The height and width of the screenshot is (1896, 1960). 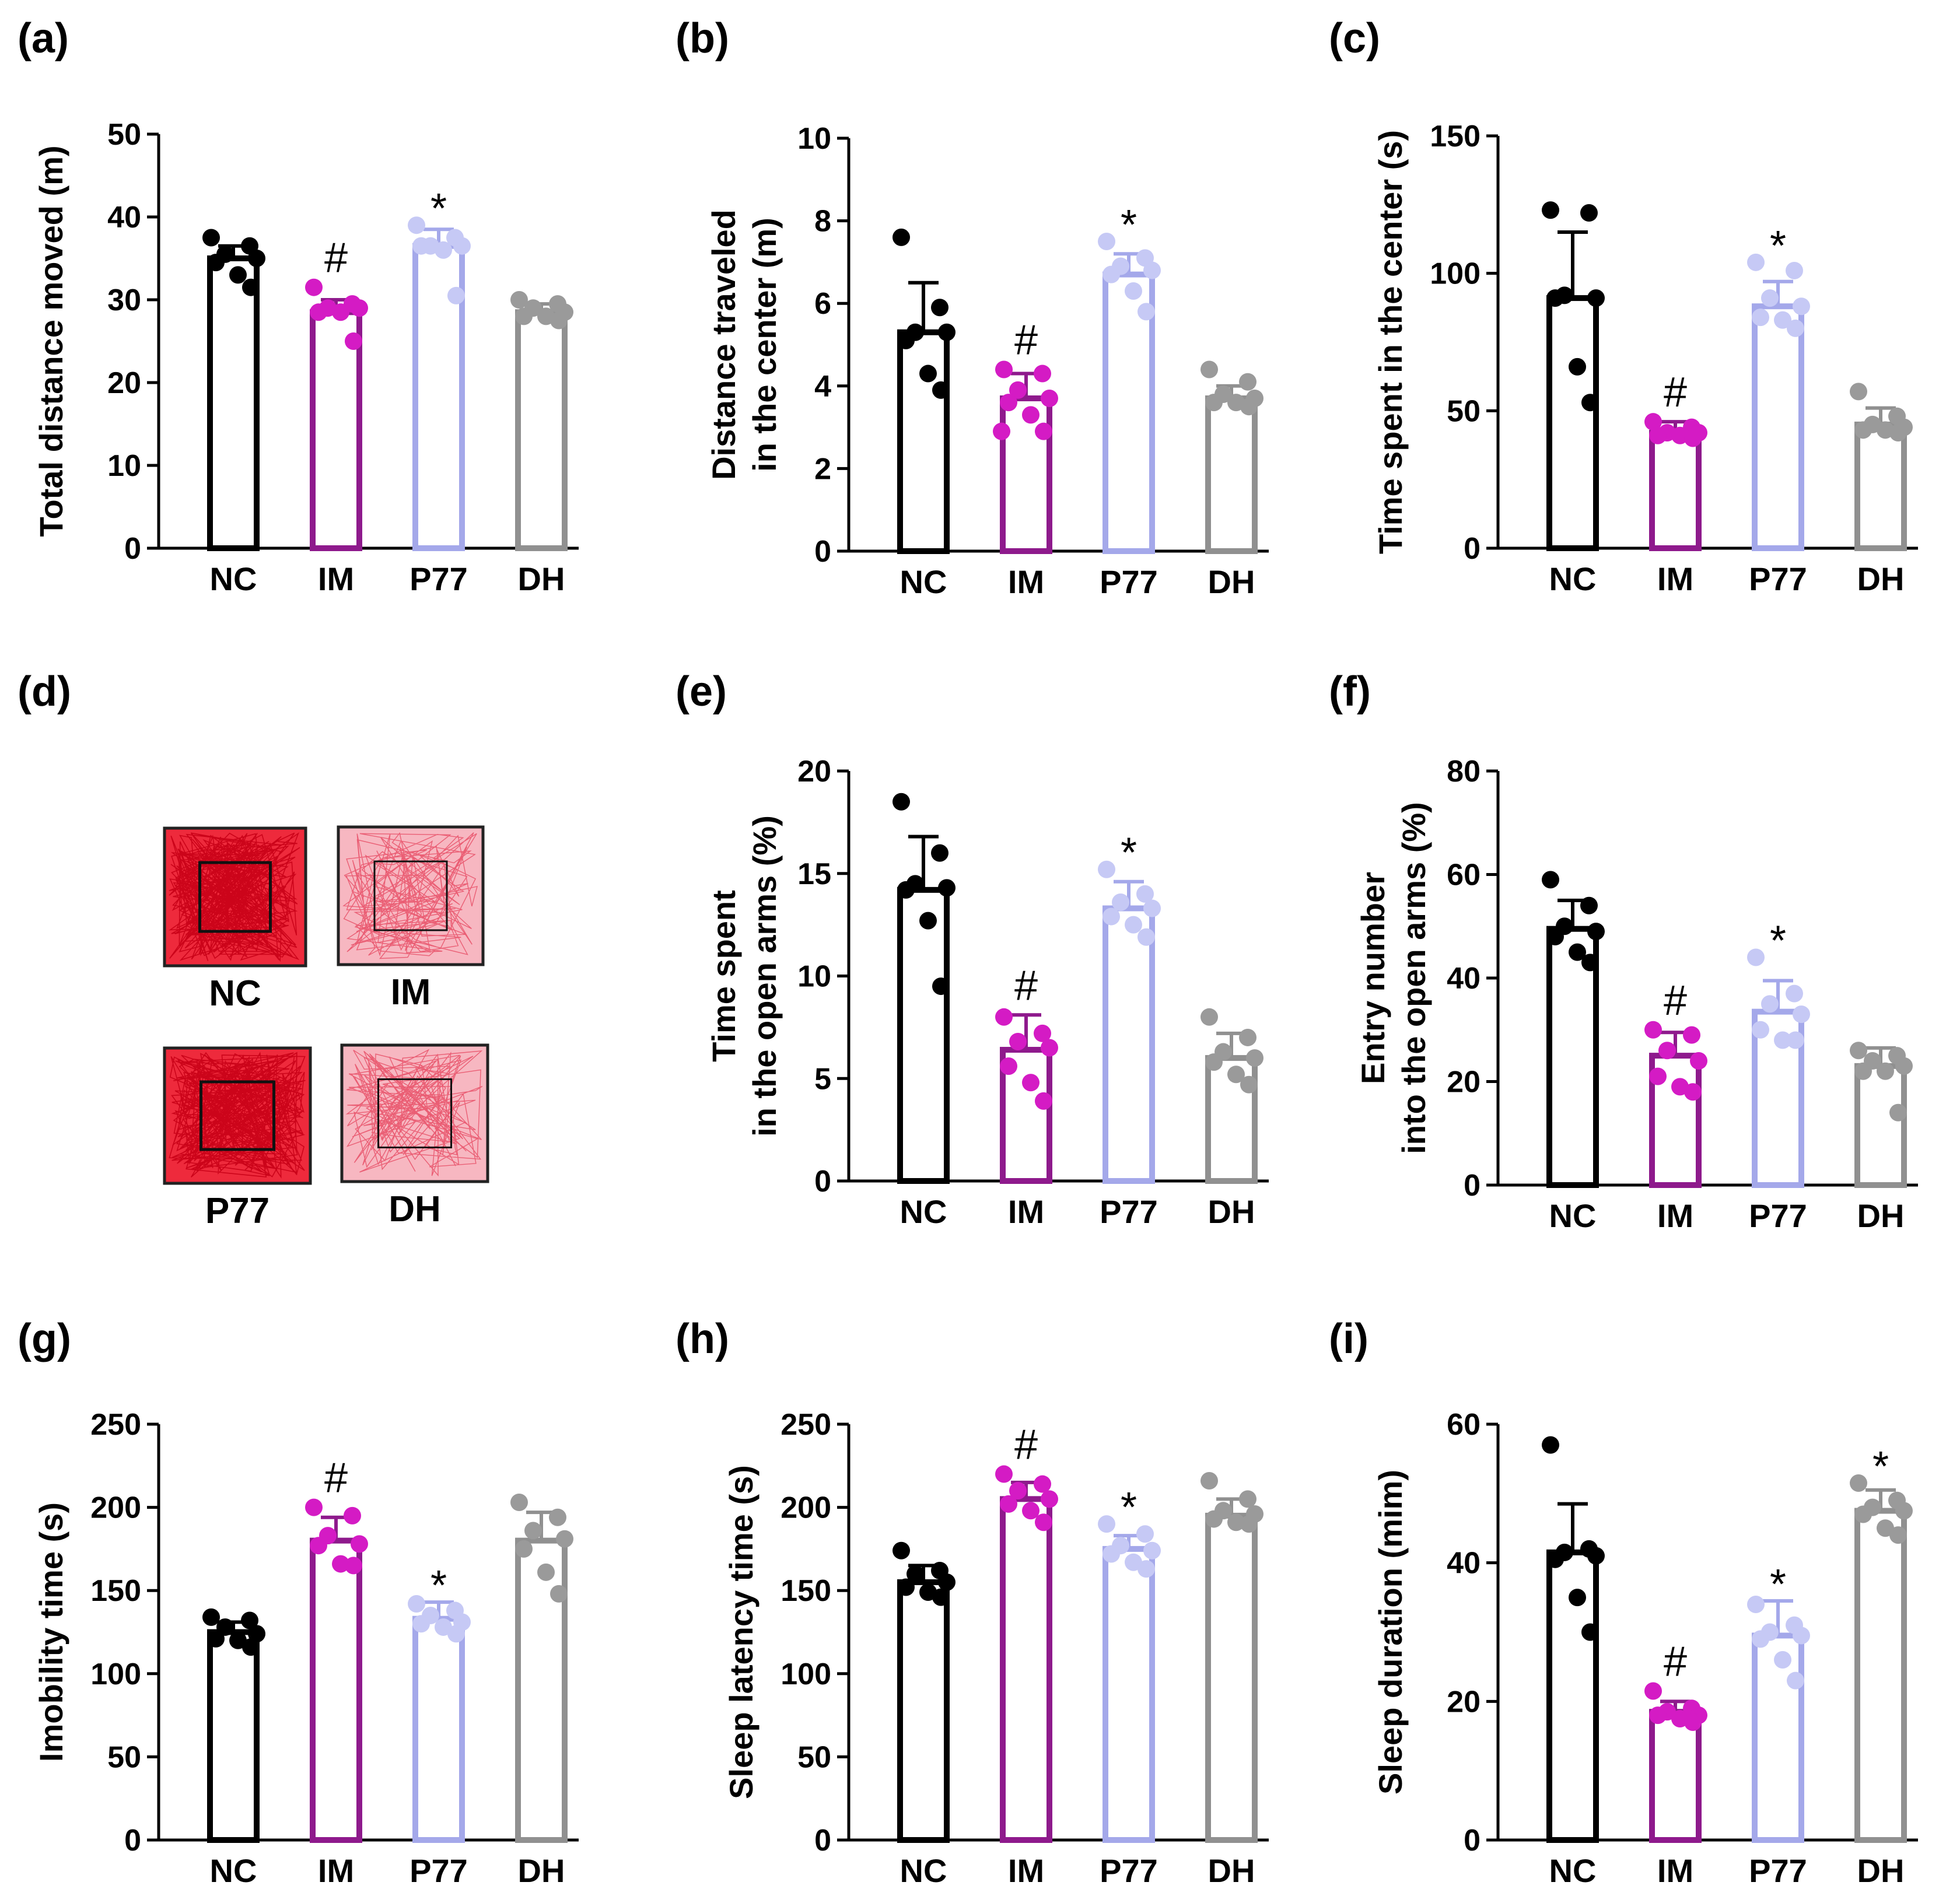 I want to click on track-label: DH, so click(x=414, y=1209).